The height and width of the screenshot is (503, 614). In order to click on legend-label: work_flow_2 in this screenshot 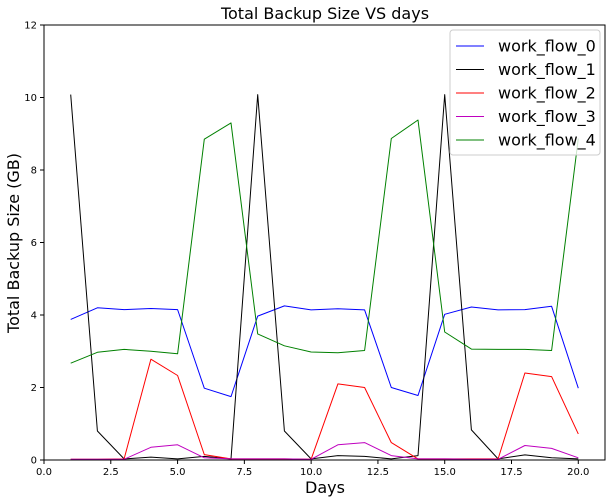, I will do `click(547, 94)`.